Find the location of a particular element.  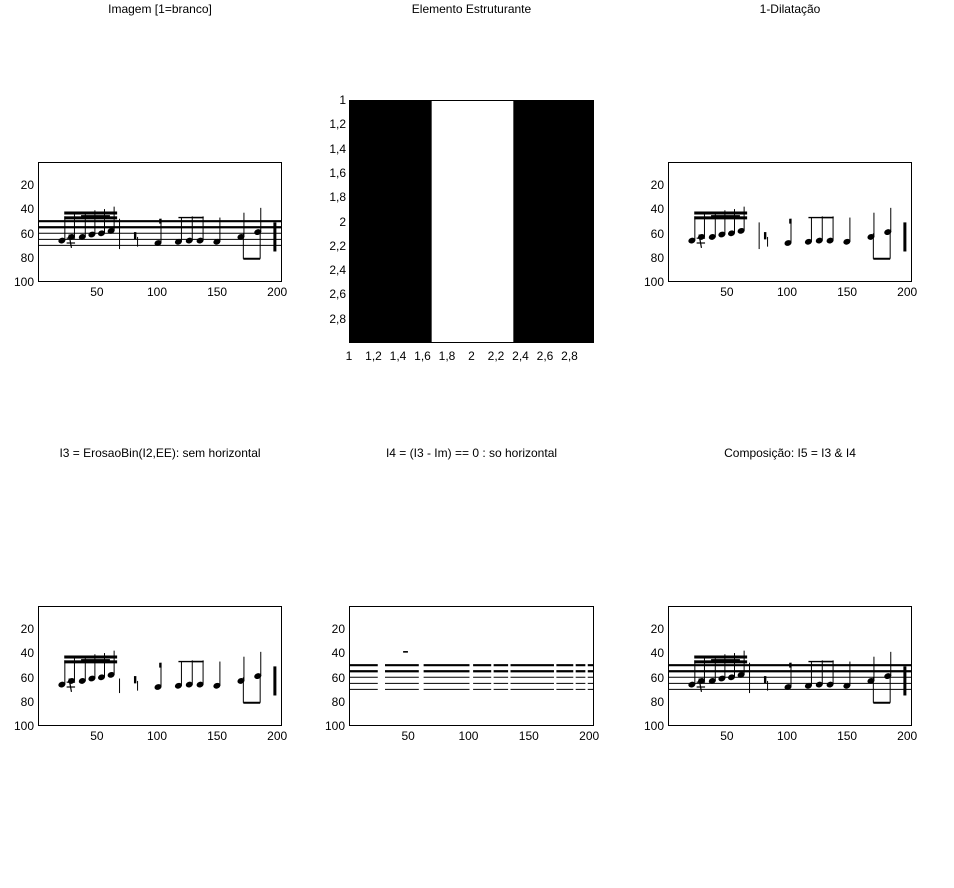

image-axes-original is located at coordinates (160, 222).